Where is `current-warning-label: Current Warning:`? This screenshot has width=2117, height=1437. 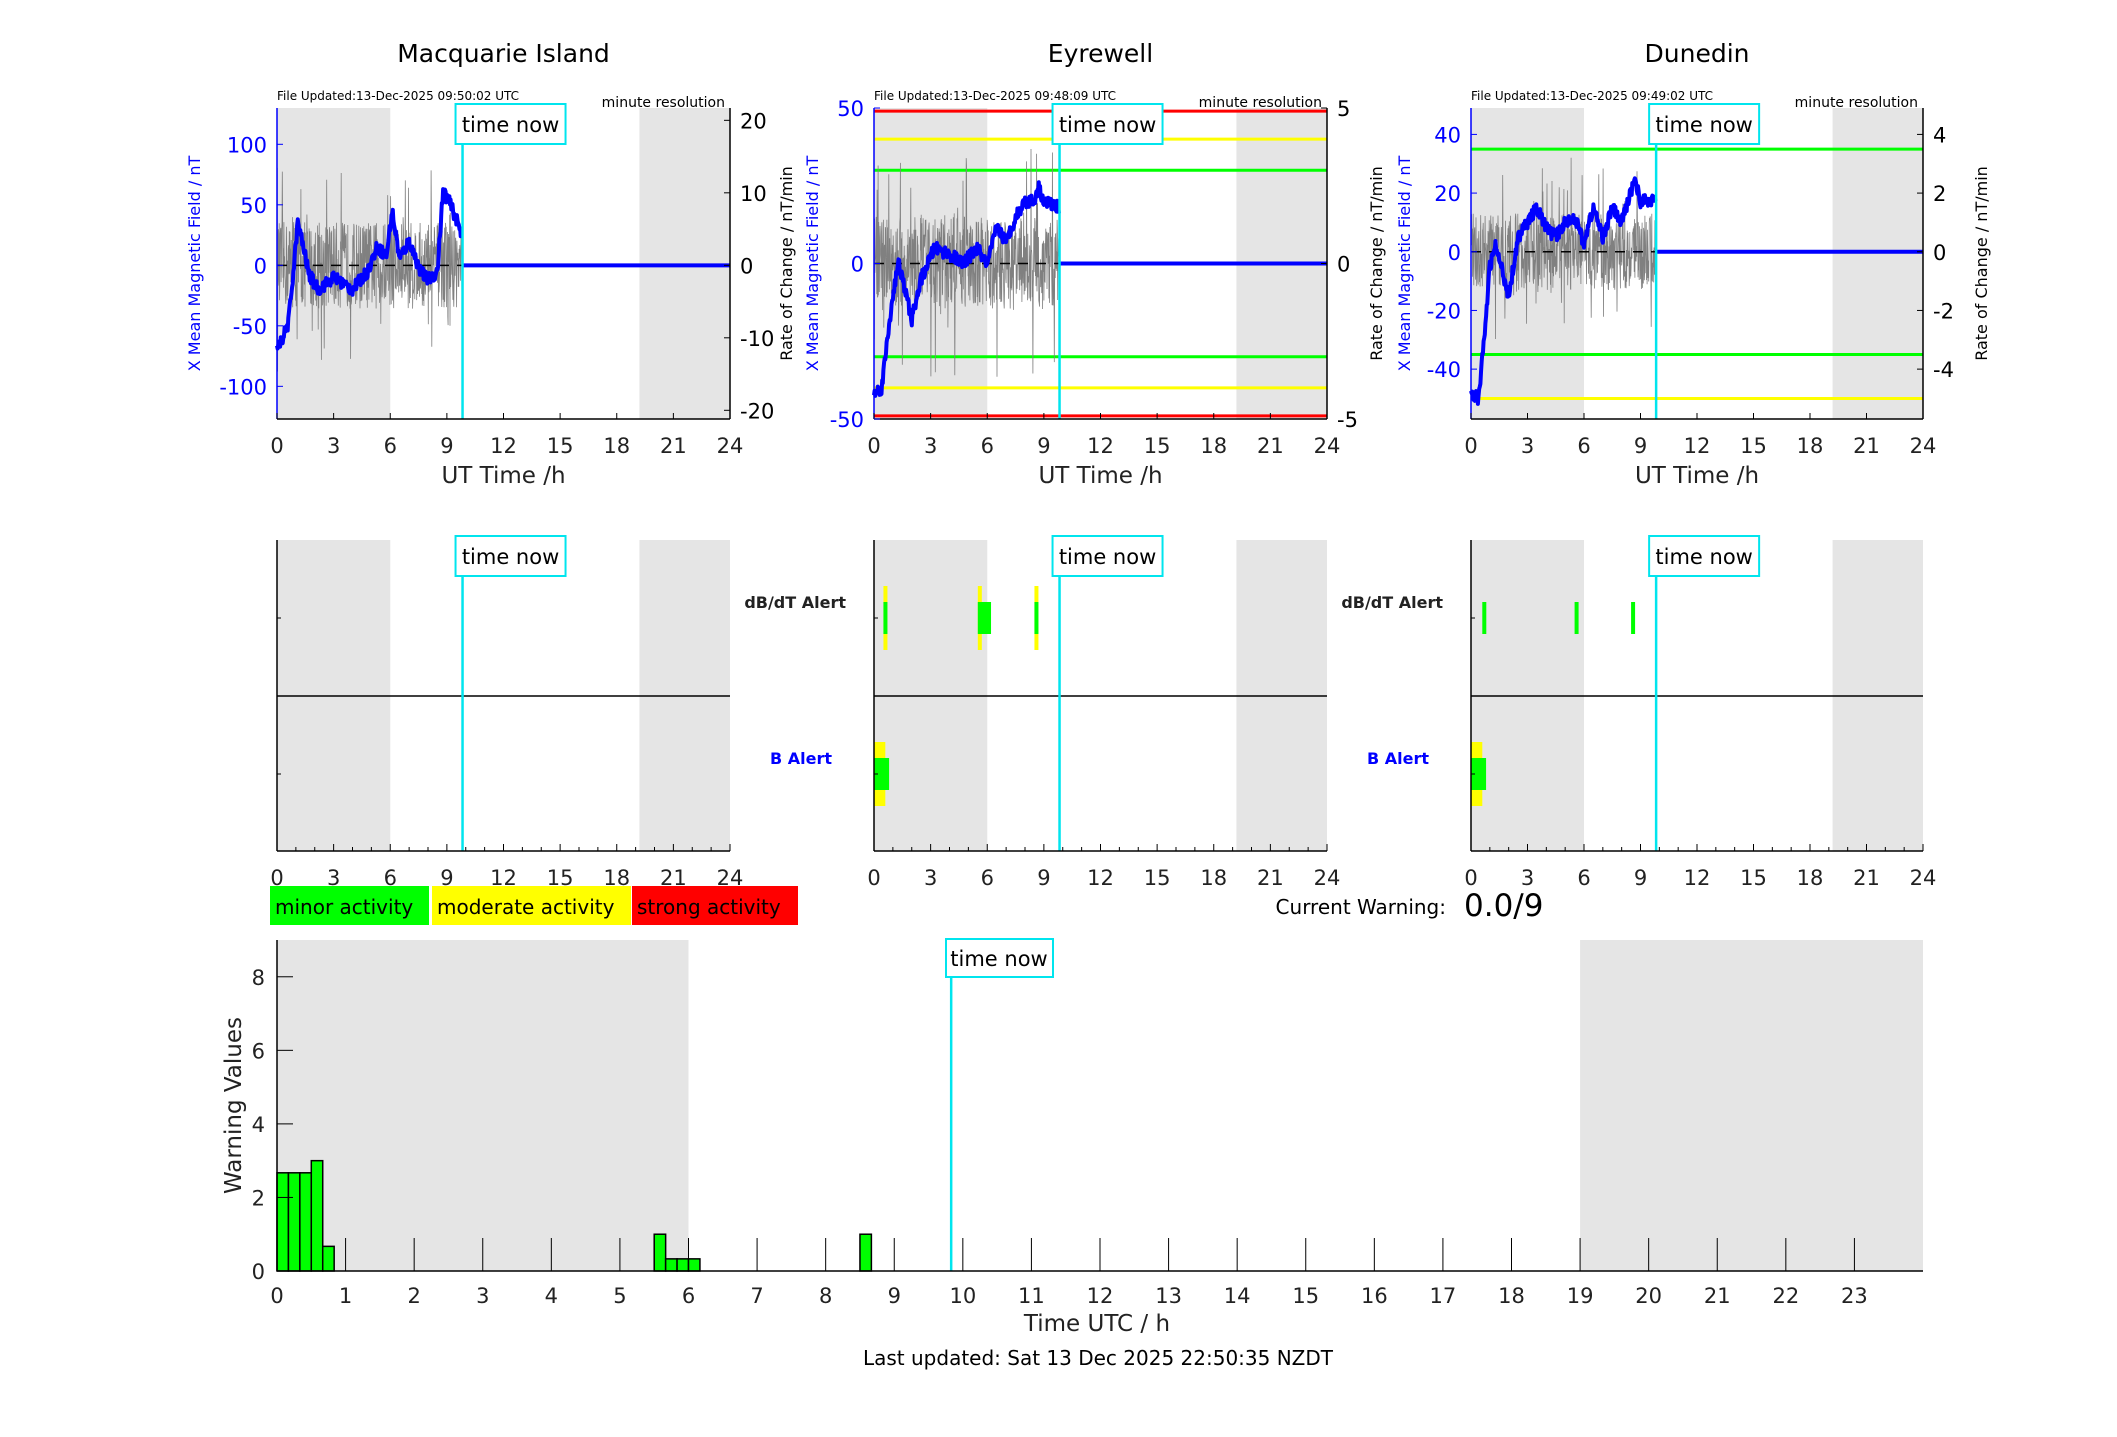
current-warning-label: Current Warning: is located at coordinates (1361, 907).